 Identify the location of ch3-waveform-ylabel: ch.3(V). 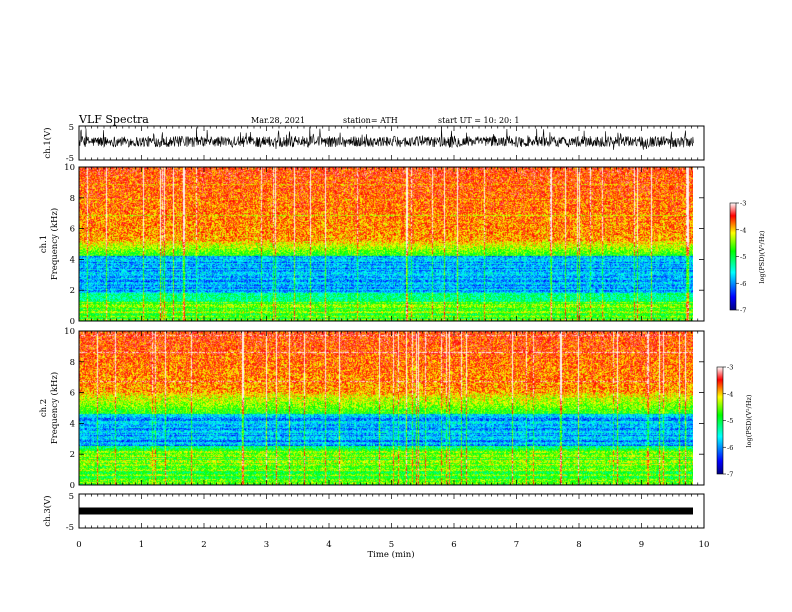
(47, 510).